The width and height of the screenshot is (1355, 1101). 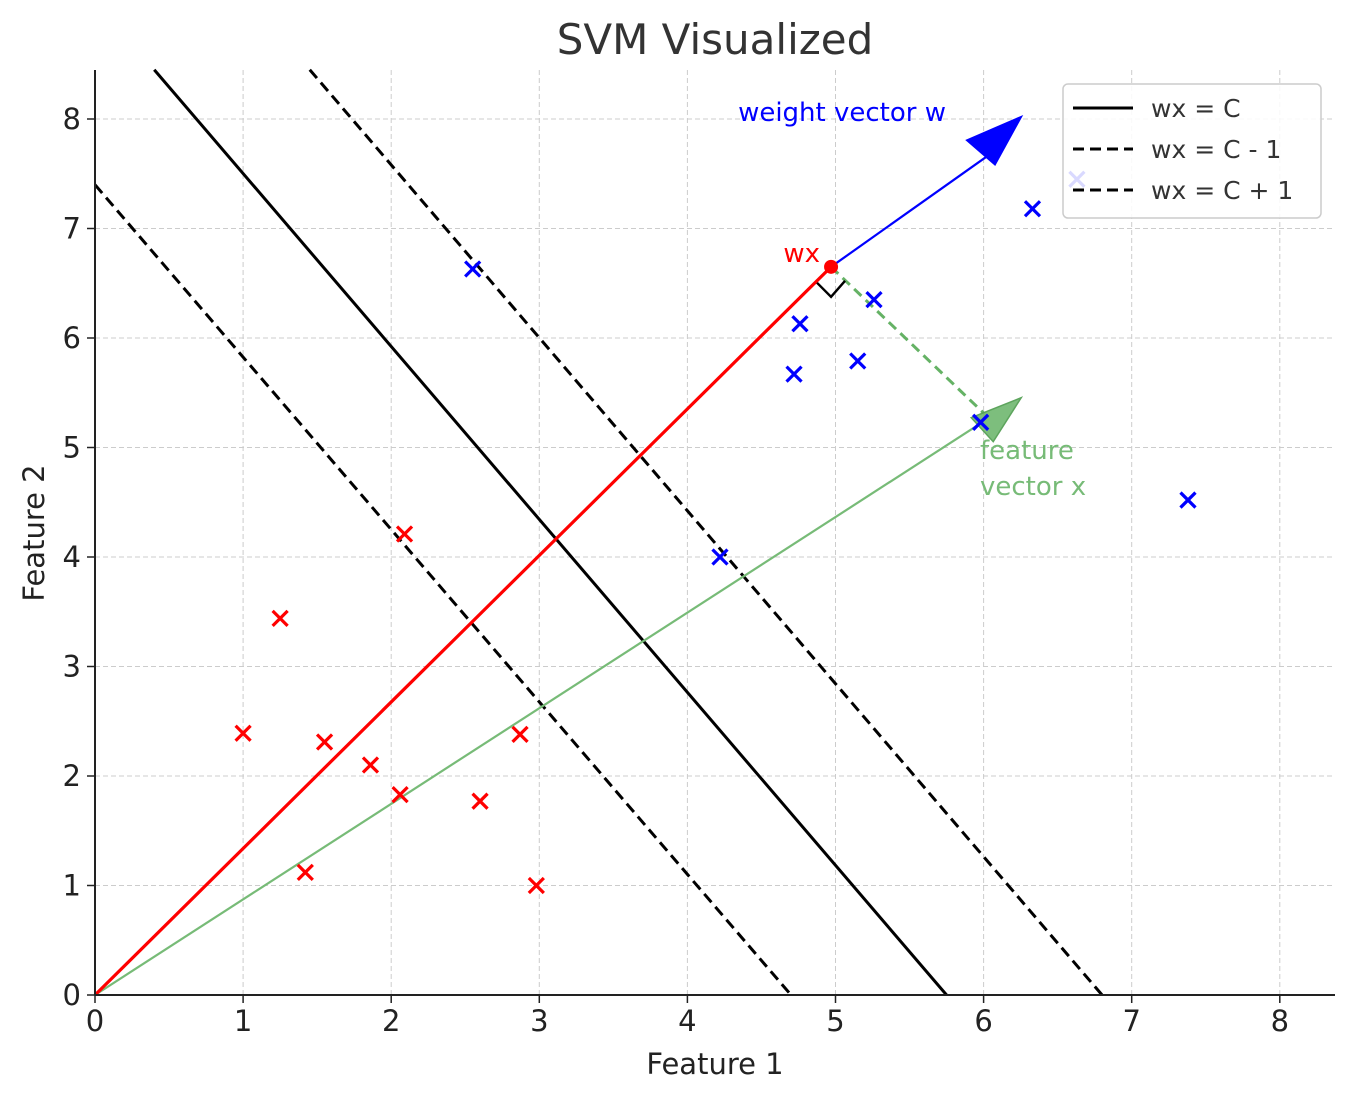 What do you see at coordinates (911, 343) in the screenshot?
I see `projection-drop-line` at bounding box center [911, 343].